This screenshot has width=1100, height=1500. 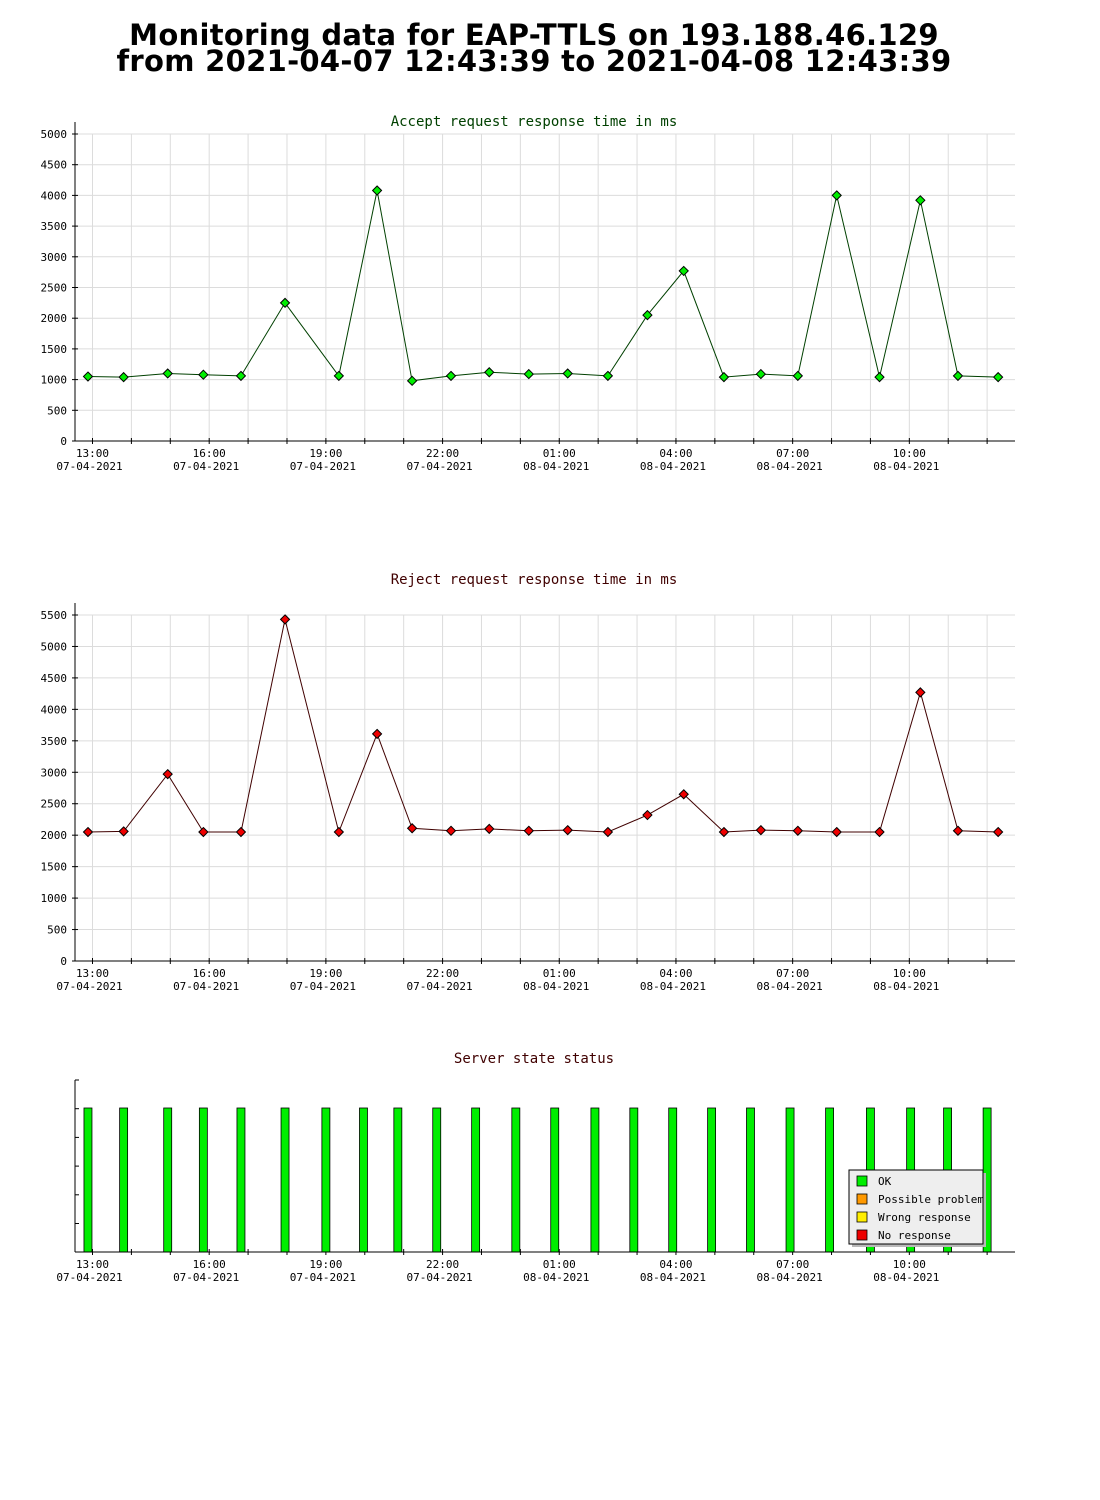 I want to click on legend-label: No response, so click(x=914, y=1235).